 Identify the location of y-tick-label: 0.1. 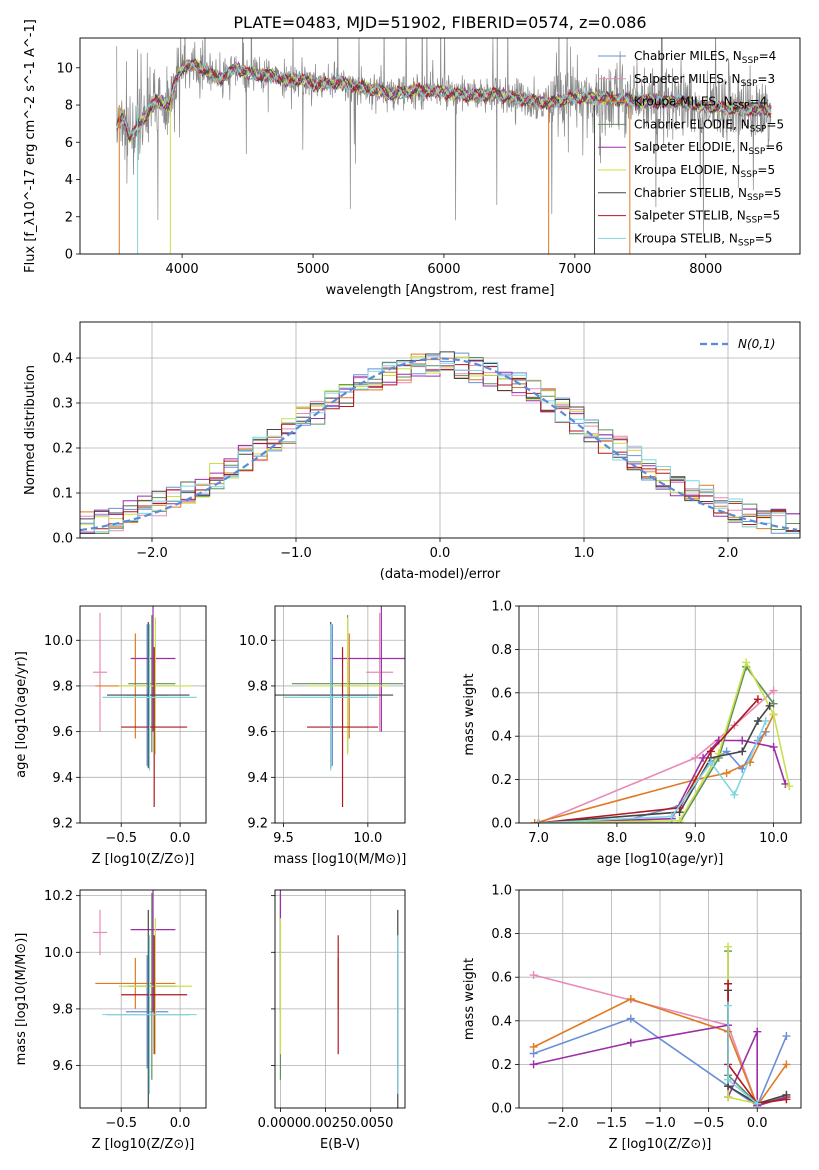
(62, 494).